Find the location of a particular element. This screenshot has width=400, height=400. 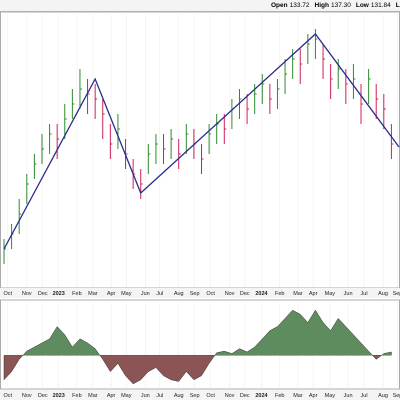

oscillator-area-positive is located at coordinates (197, 332).